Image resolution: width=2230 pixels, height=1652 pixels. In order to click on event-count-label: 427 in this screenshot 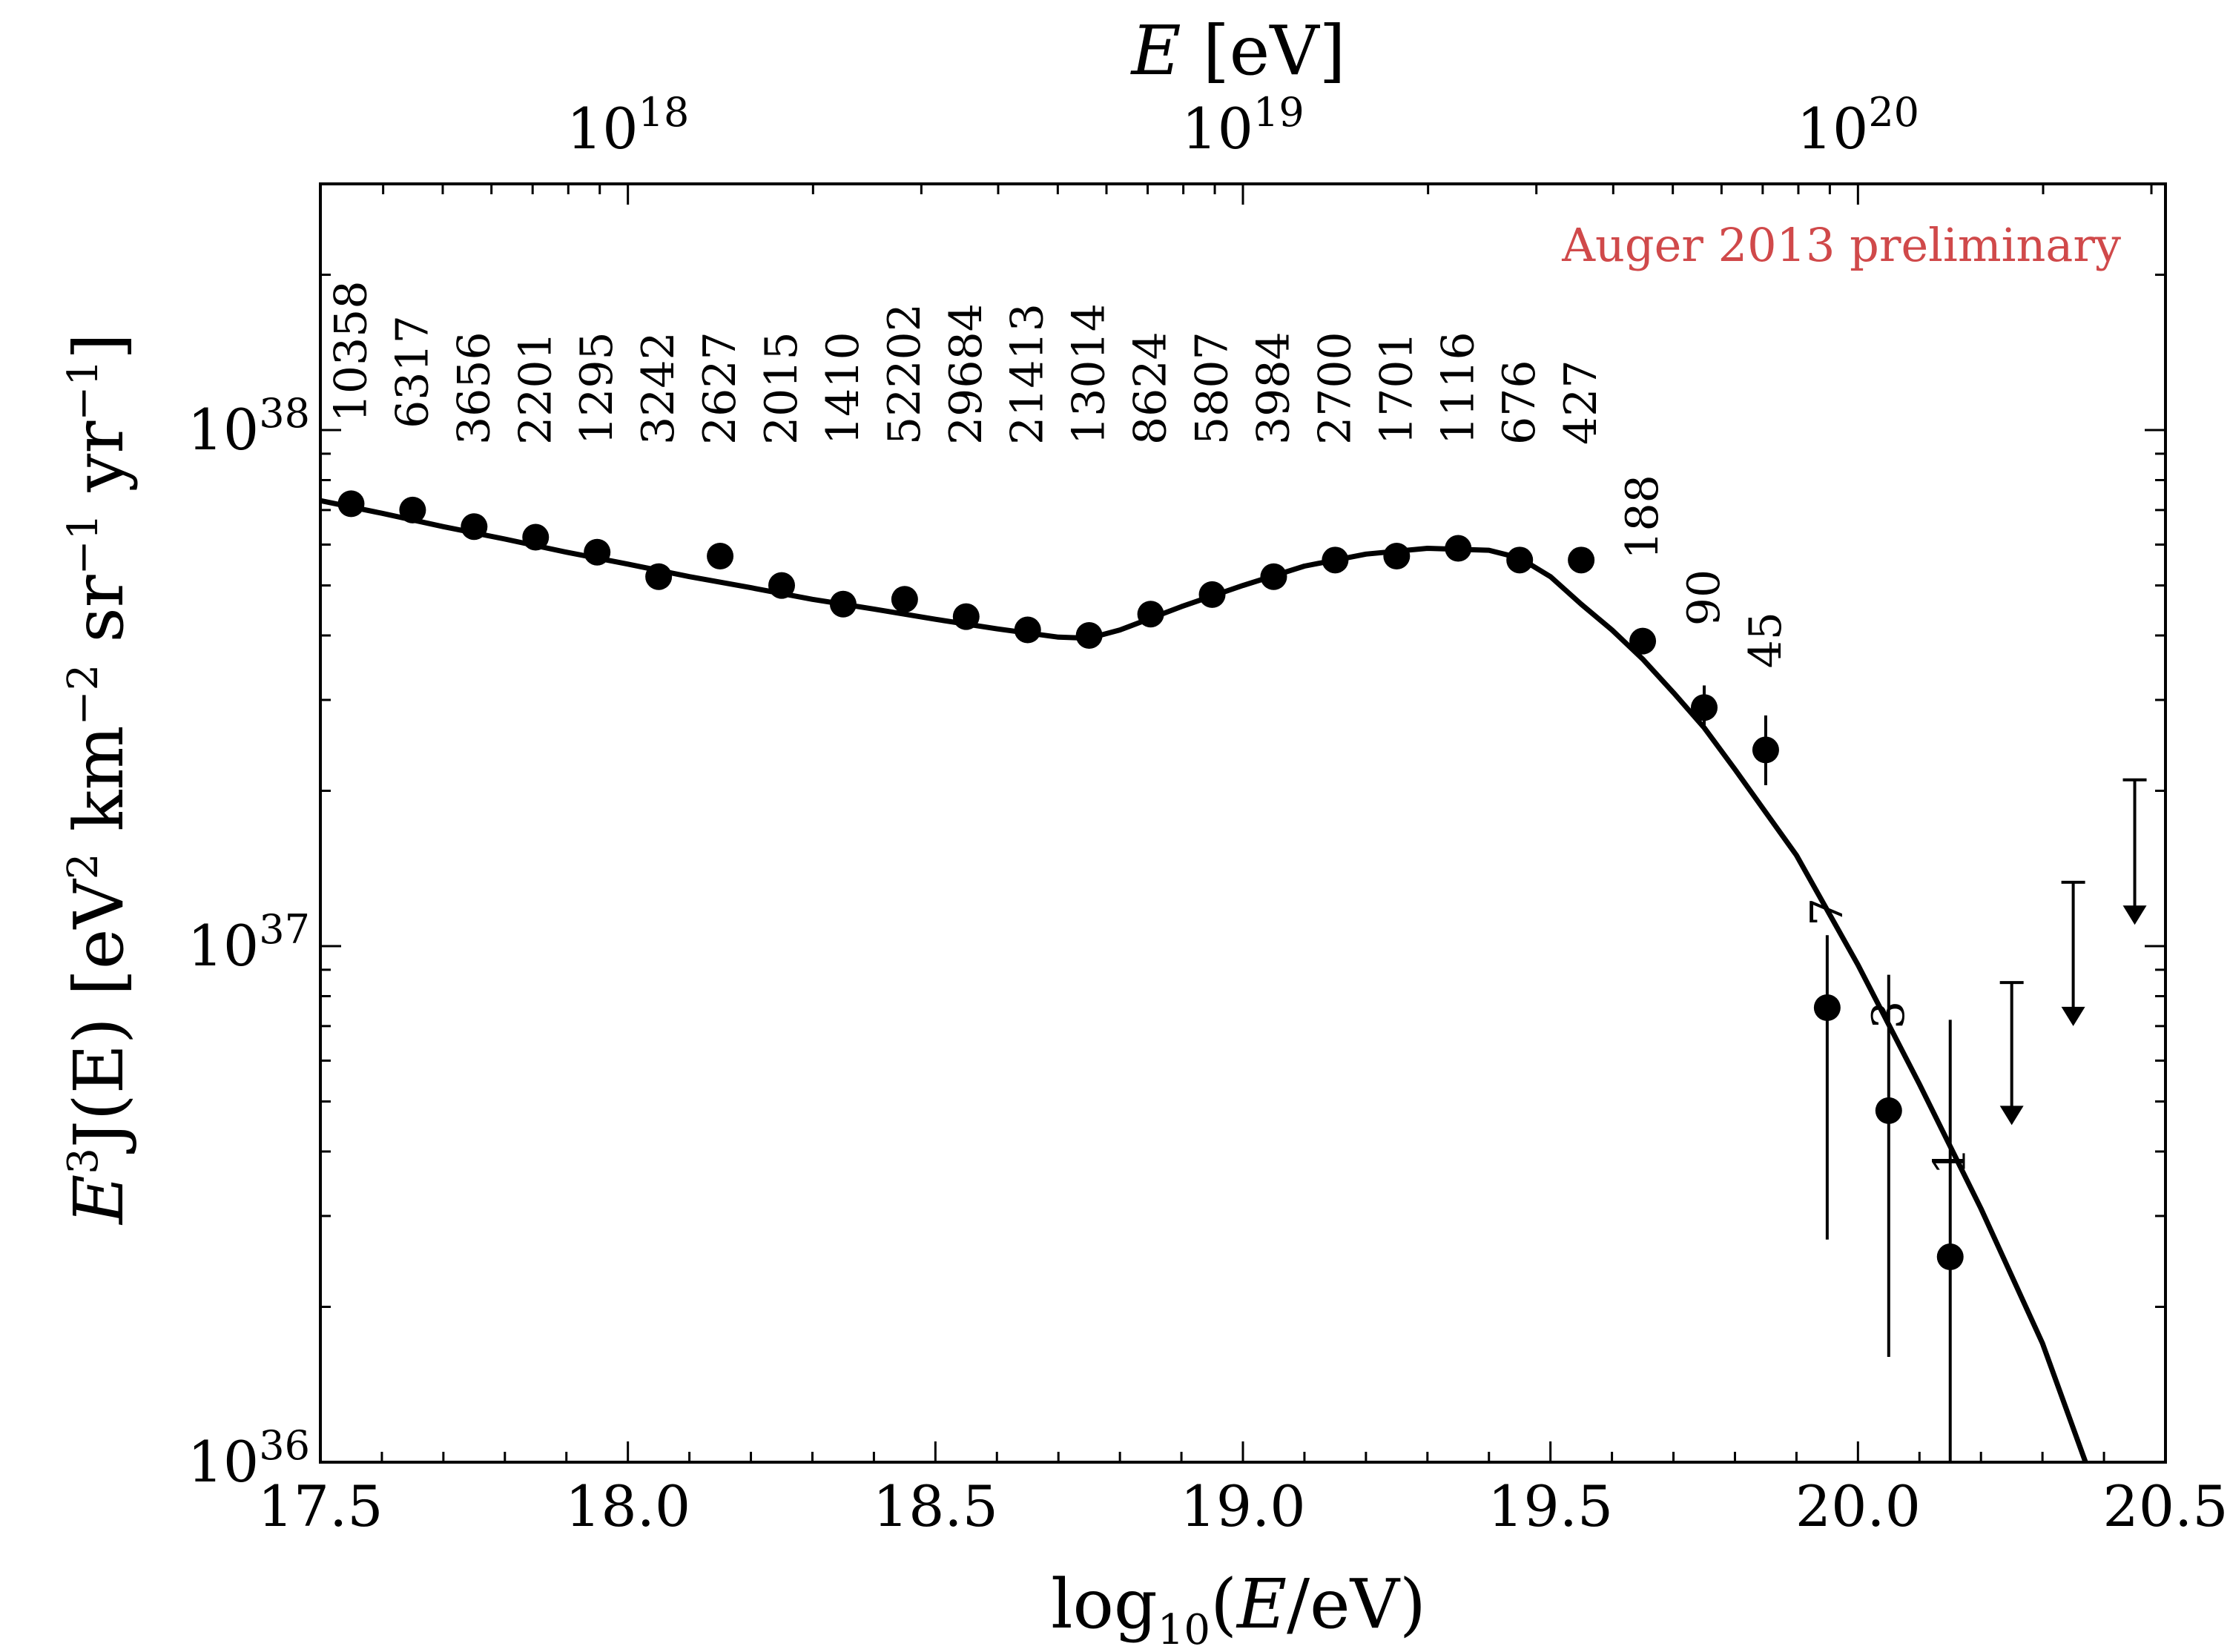, I will do `click(1581, 402)`.